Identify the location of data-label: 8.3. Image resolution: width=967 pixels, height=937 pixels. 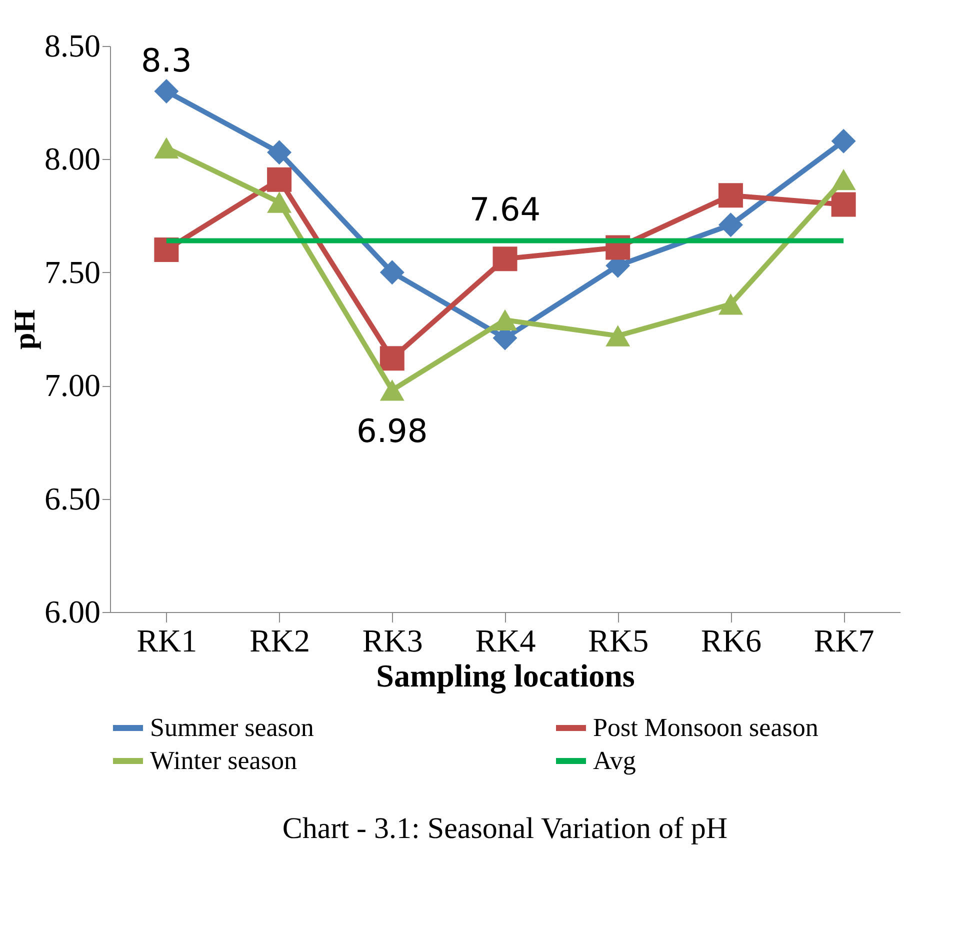
(166, 60).